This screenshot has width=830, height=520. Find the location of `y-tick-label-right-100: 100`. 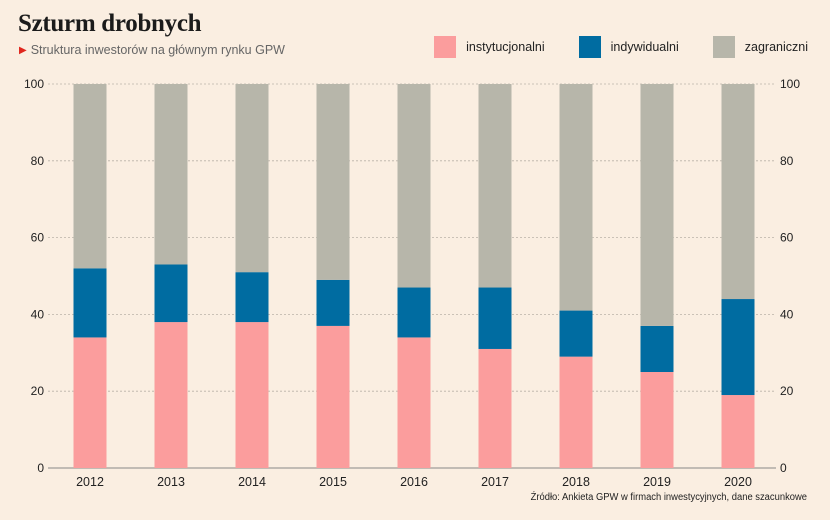

y-tick-label-right-100: 100 is located at coordinates (790, 84).